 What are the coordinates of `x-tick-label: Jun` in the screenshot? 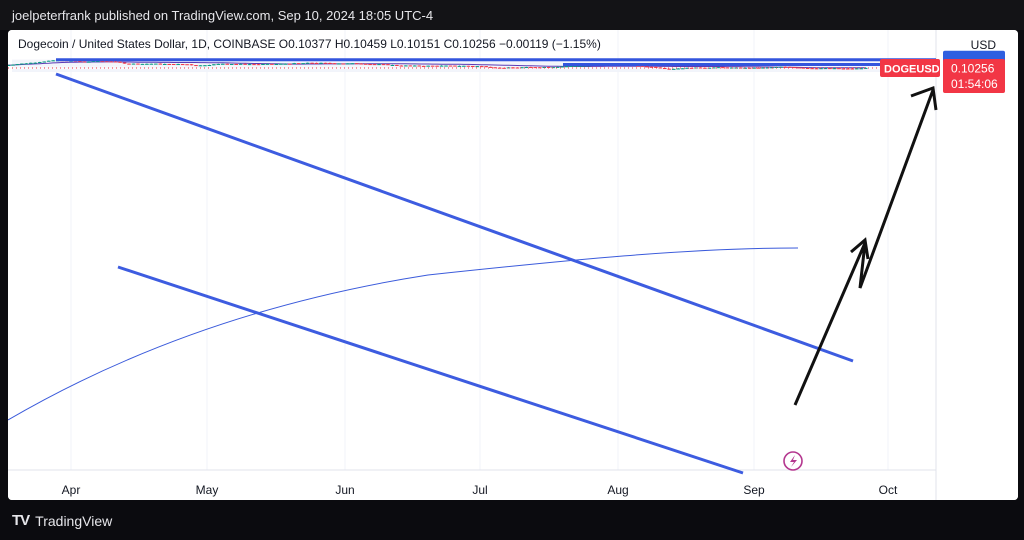 It's located at (344, 490).